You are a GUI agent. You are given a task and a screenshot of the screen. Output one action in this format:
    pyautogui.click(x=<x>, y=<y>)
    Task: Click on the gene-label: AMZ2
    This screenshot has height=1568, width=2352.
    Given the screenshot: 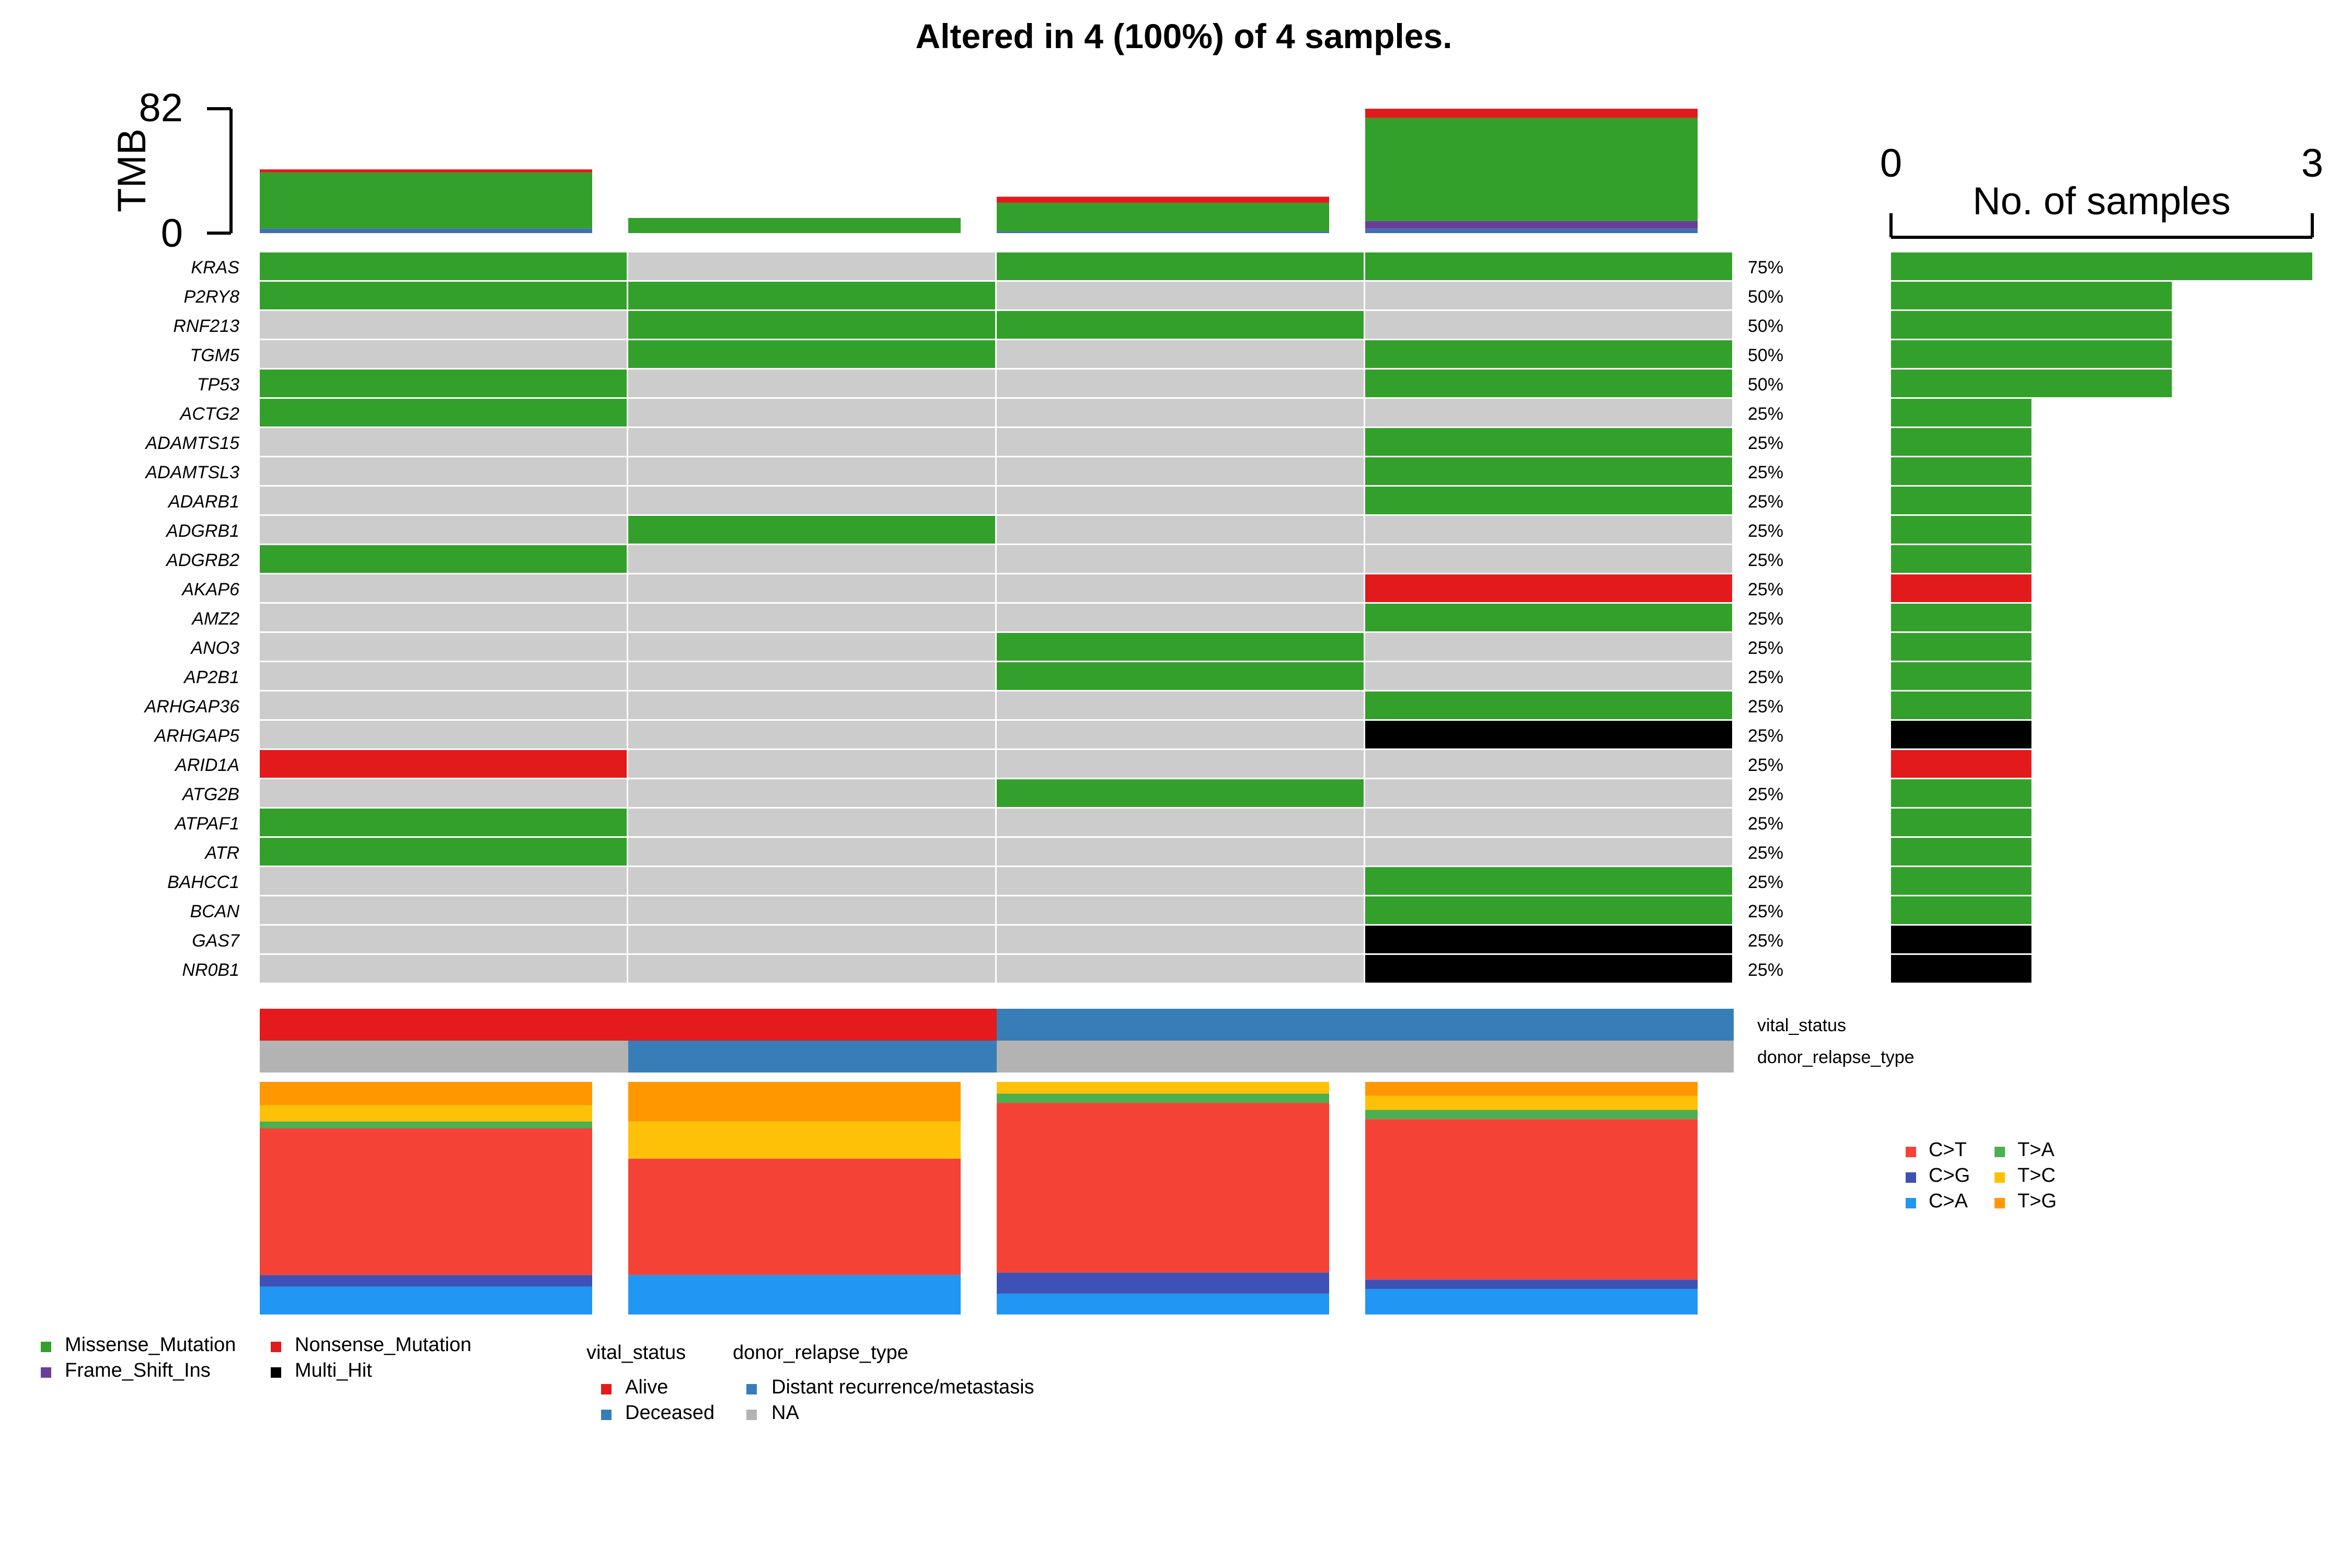 What is the action you would take?
    pyautogui.click(x=215, y=619)
    